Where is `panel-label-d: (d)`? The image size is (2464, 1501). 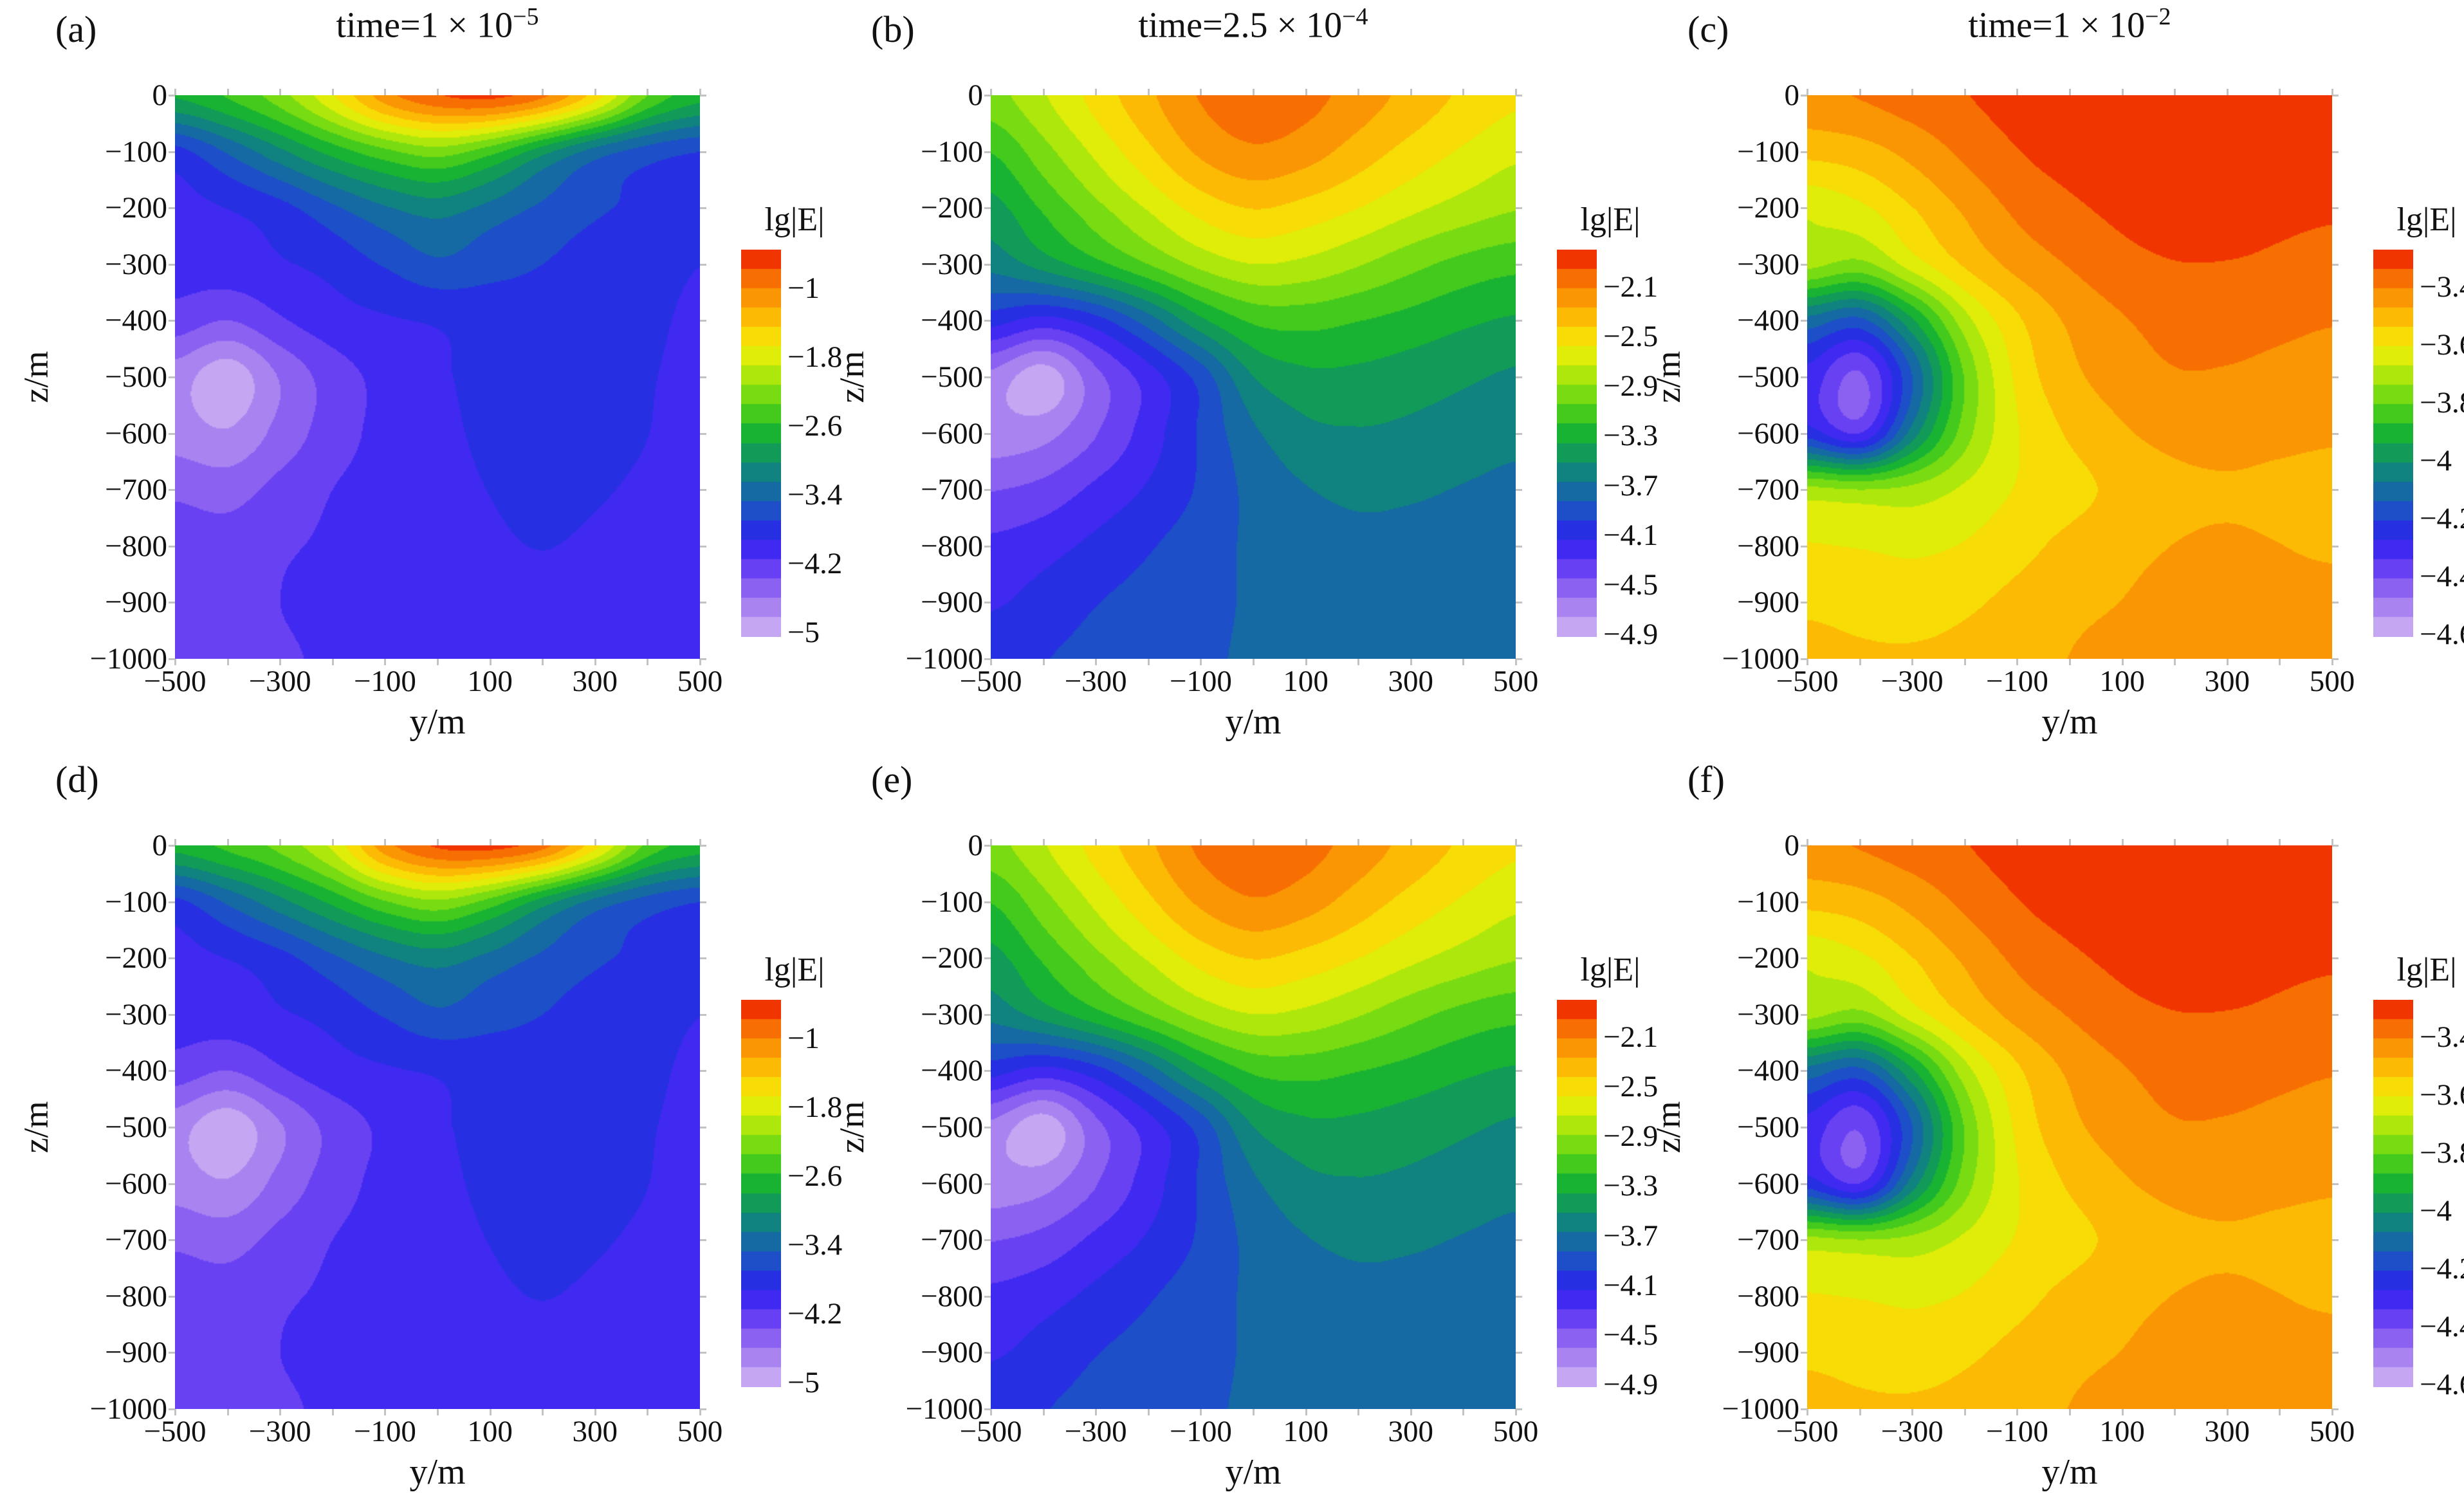
panel-label-d: (d) is located at coordinates (77, 779).